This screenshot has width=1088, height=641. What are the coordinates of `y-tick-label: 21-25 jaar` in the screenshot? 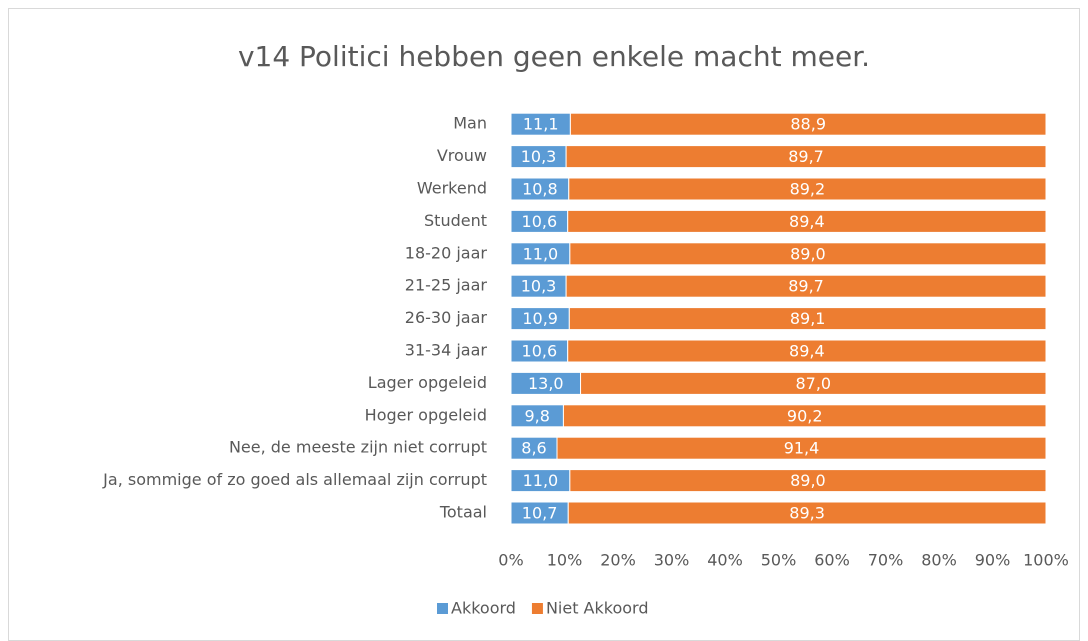 It's located at (446, 285).